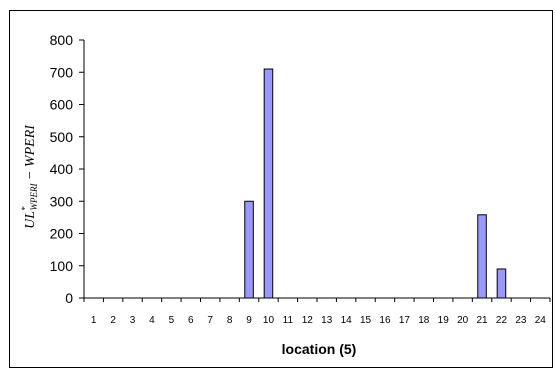  I want to click on x-tick-label: 21, so click(482, 320).